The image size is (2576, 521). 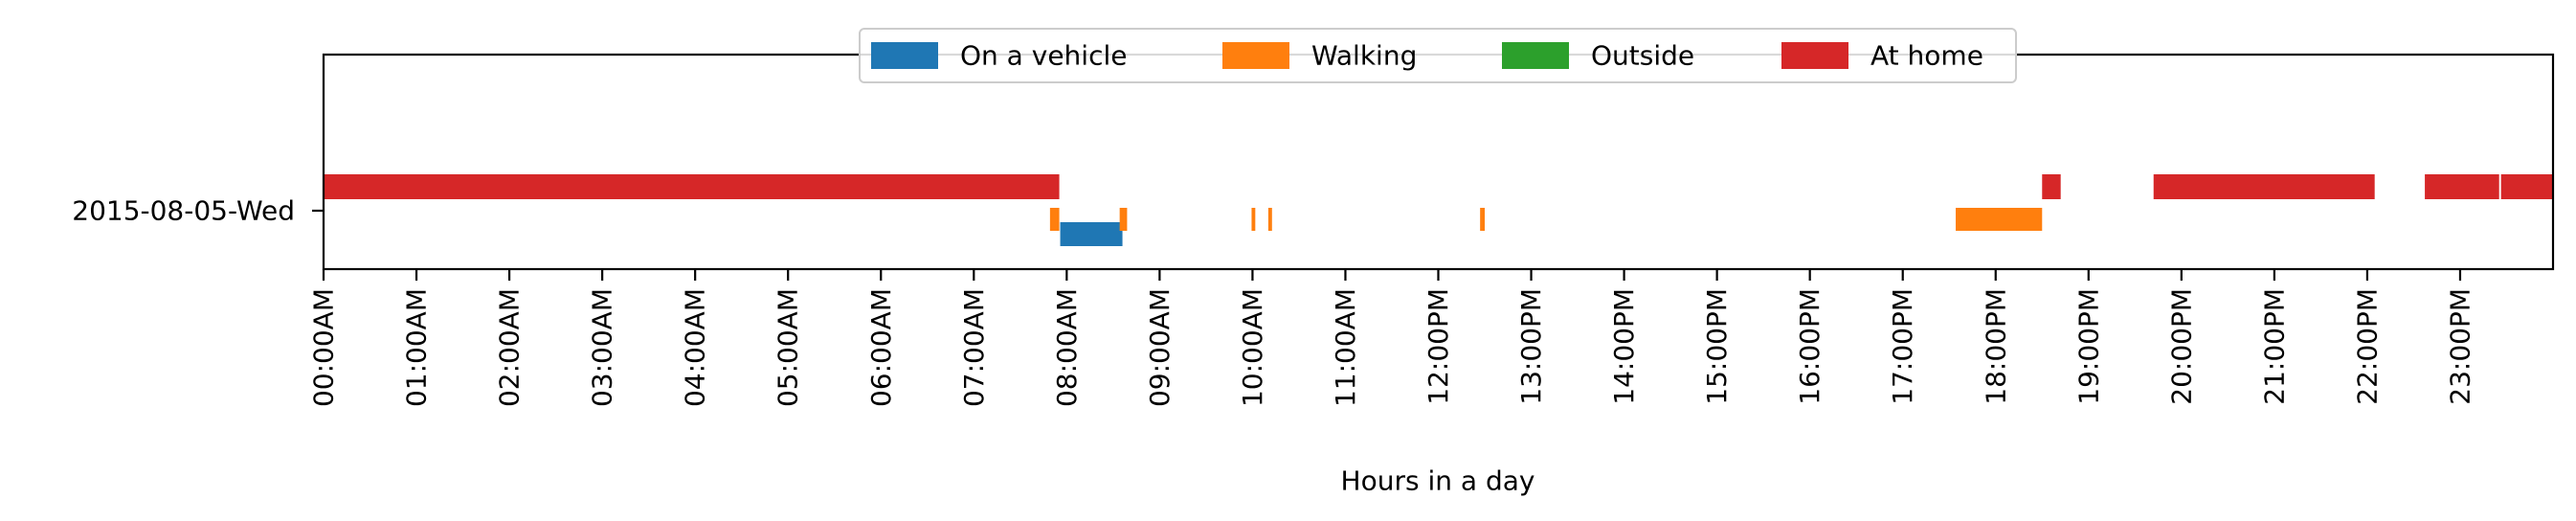 What do you see at coordinates (1903, 346) in the screenshot?
I see `x-tick-label: 17:00PM` at bounding box center [1903, 346].